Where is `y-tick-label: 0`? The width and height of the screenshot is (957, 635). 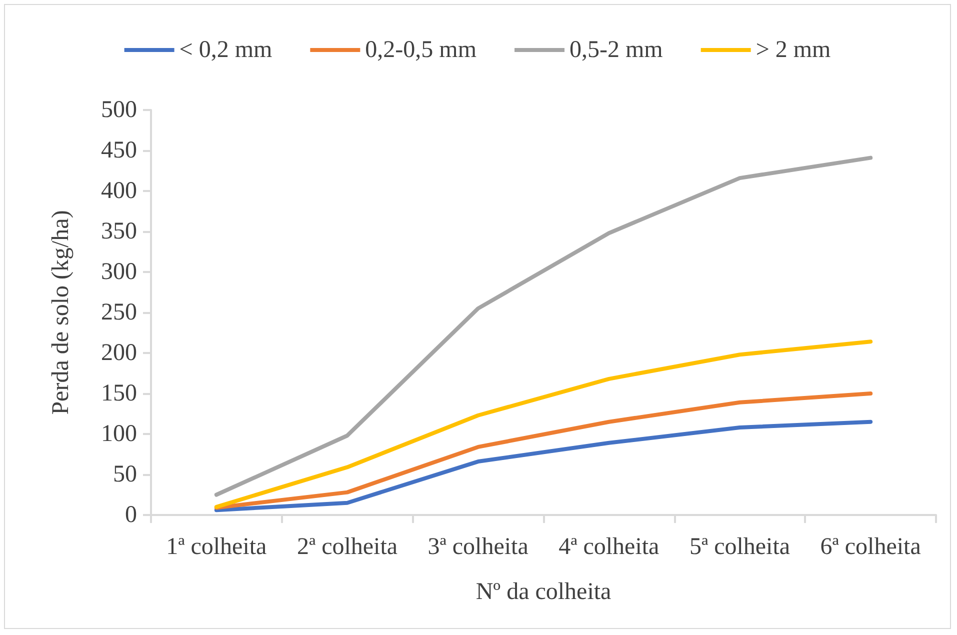 y-tick-label: 0 is located at coordinates (131, 515).